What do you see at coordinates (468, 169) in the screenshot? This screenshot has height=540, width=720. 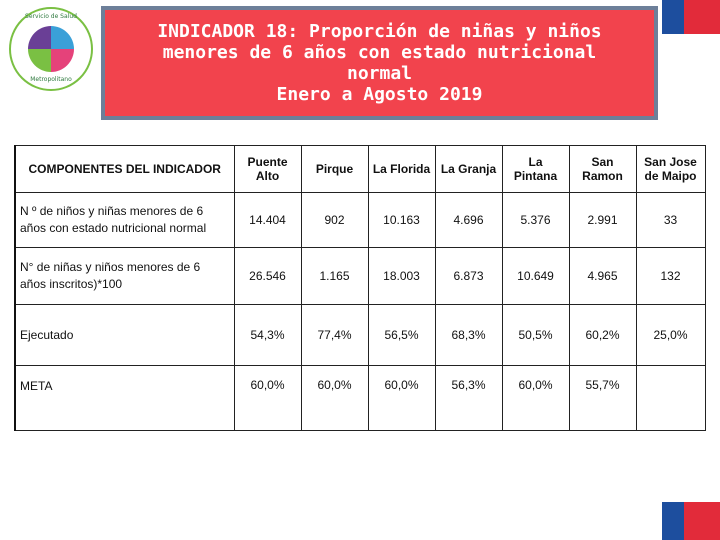 I see `header-la-granja: La Granja` at bounding box center [468, 169].